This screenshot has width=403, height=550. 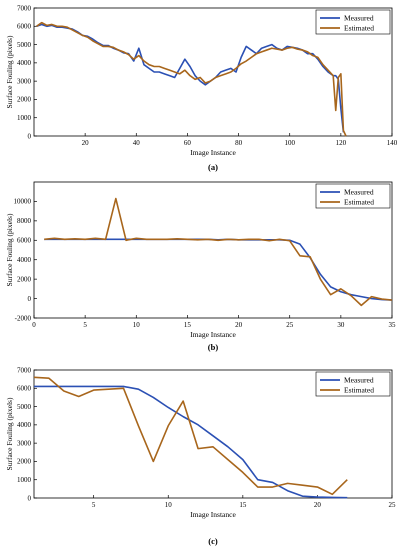 What do you see at coordinates (213, 541) in the screenshot?
I see `chart-c-caption: (c)` at bounding box center [213, 541].